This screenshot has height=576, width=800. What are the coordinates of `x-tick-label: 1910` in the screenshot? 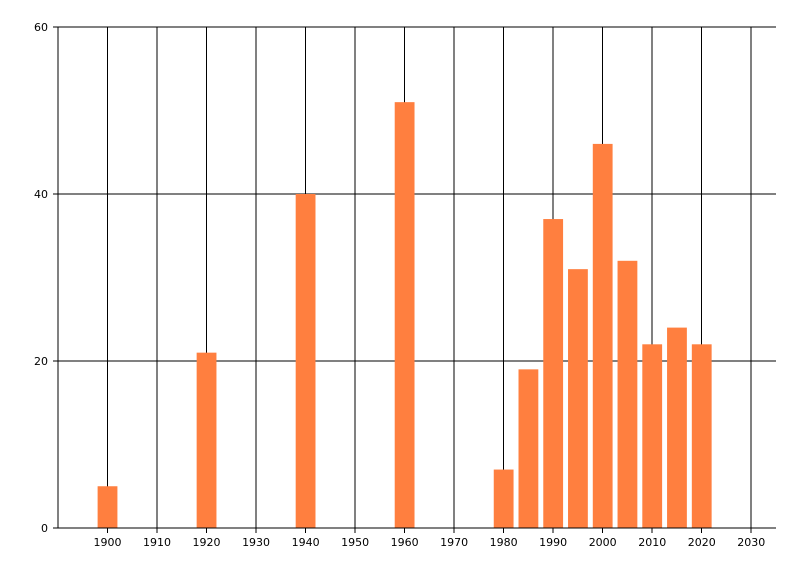 It's located at (157, 542).